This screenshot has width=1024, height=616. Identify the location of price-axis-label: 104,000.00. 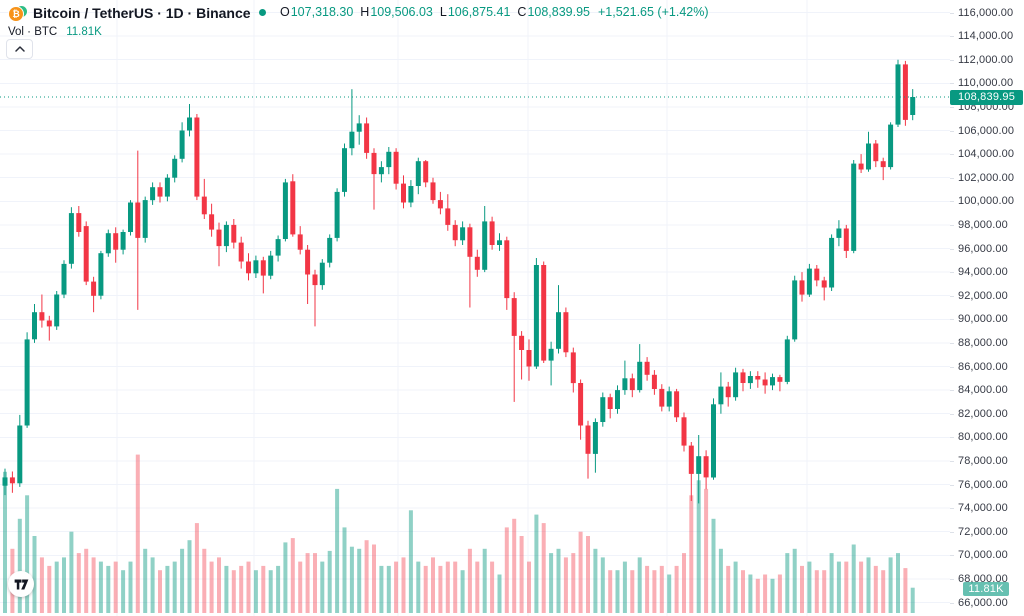
(986, 154).